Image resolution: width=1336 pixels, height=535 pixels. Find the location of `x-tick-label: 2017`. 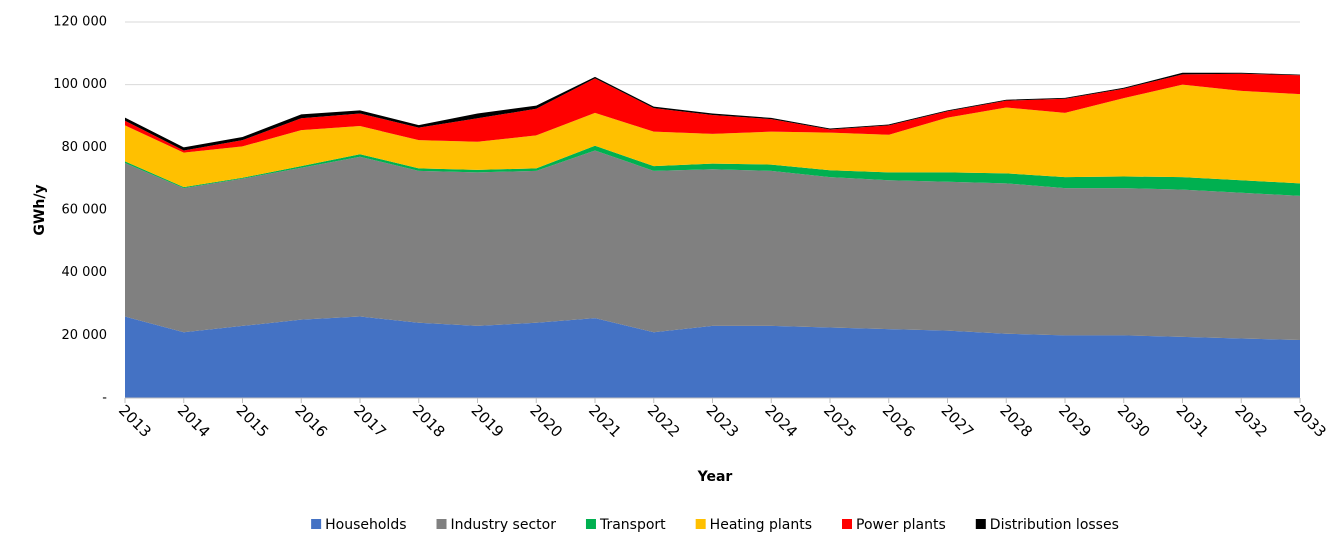

x-tick-label: 2017 is located at coordinates (370, 421).